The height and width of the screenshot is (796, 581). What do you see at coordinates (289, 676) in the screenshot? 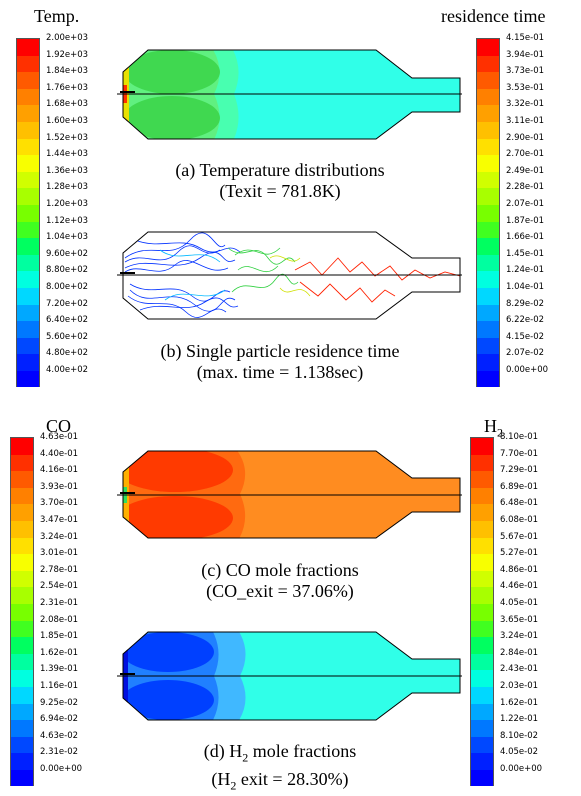
I see `plot-h2-mole-fraction` at bounding box center [289, 676].